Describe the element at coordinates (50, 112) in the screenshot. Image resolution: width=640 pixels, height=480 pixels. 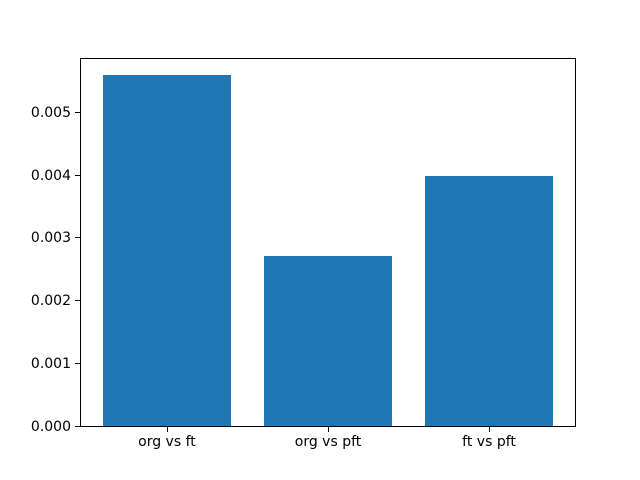
I see `y-tick-label: 0.005` at that location.